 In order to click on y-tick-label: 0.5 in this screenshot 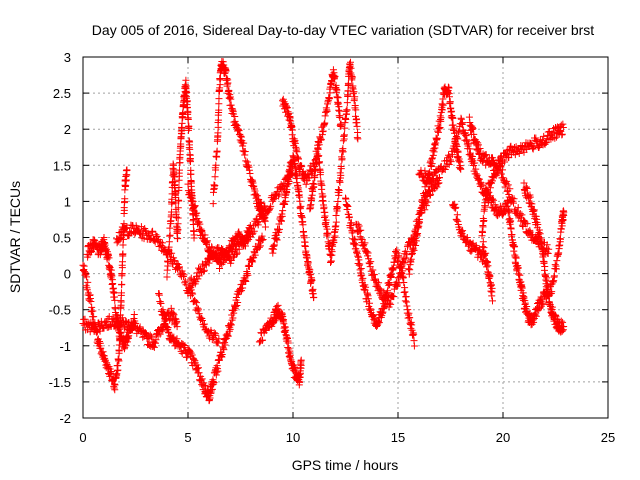, I will do `click(62, 238)`.